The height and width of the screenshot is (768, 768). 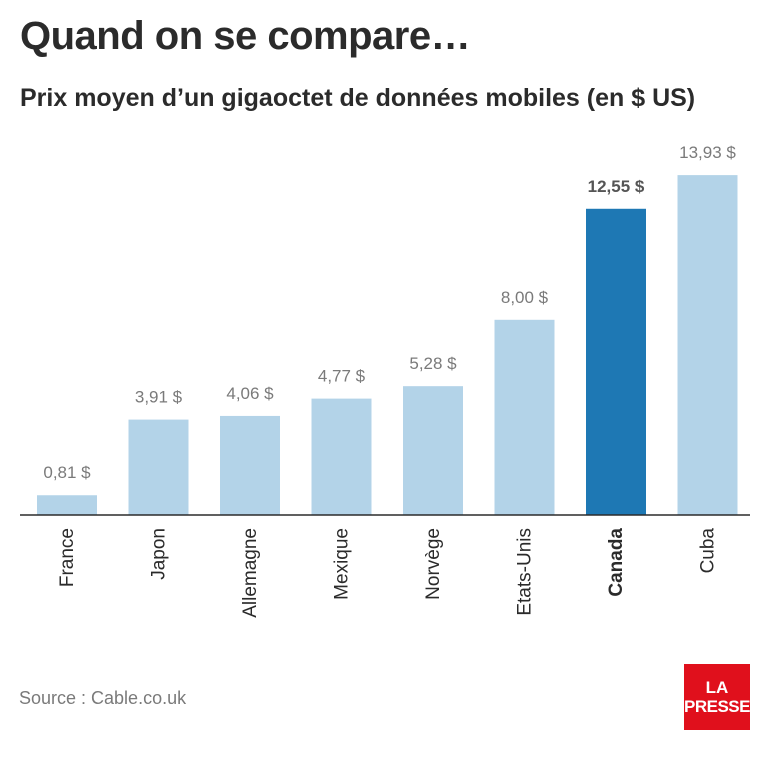 I want to click on value-label-cuba: 13,93 $, so click(x=707, y=152).